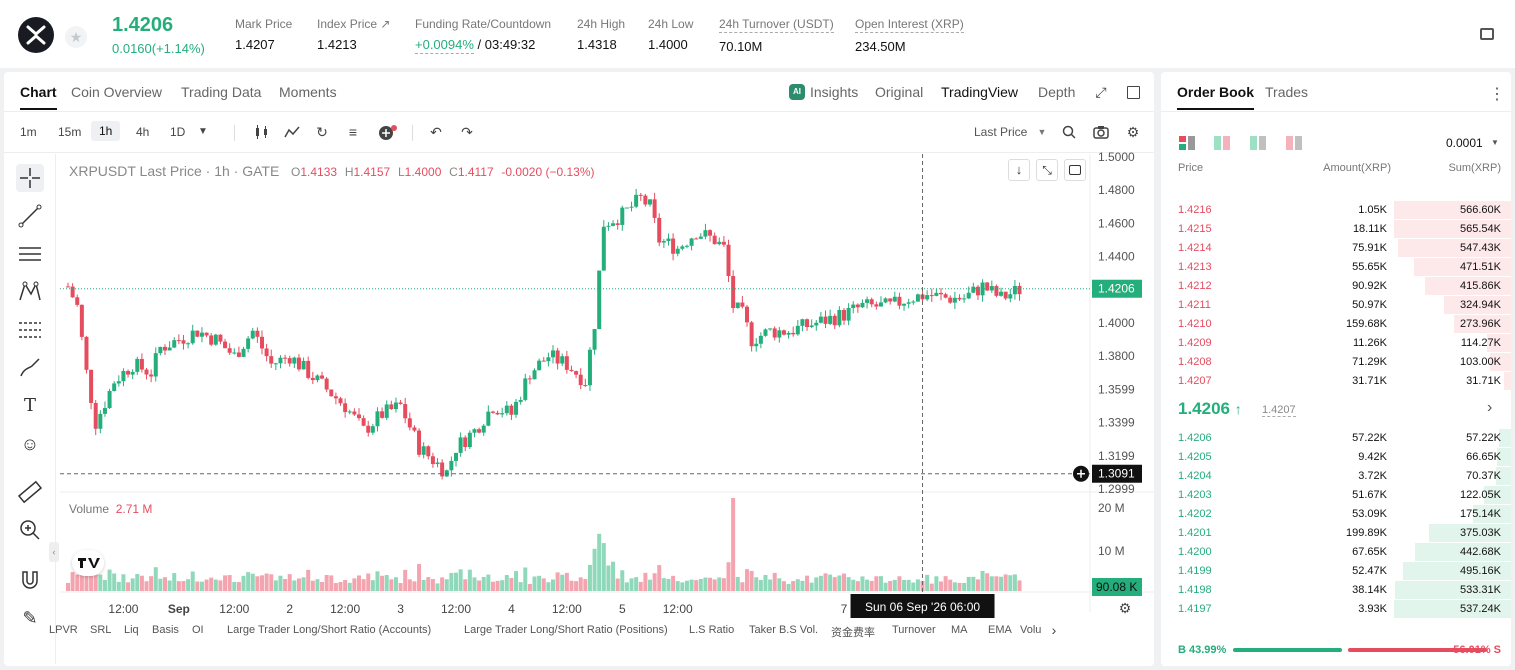 The height and width of the screenshot is (670, 1515). Describe the element at coordinates (1336, 286) in the screenshot. I see `ask-row: 1.4212 90.92K 415.86K` at that location.